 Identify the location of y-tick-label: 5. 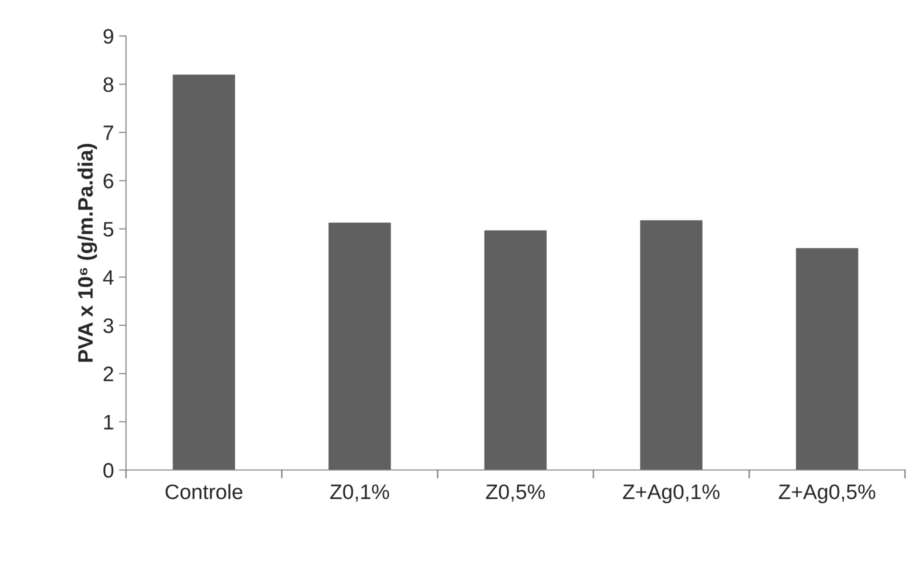
(108, 229).